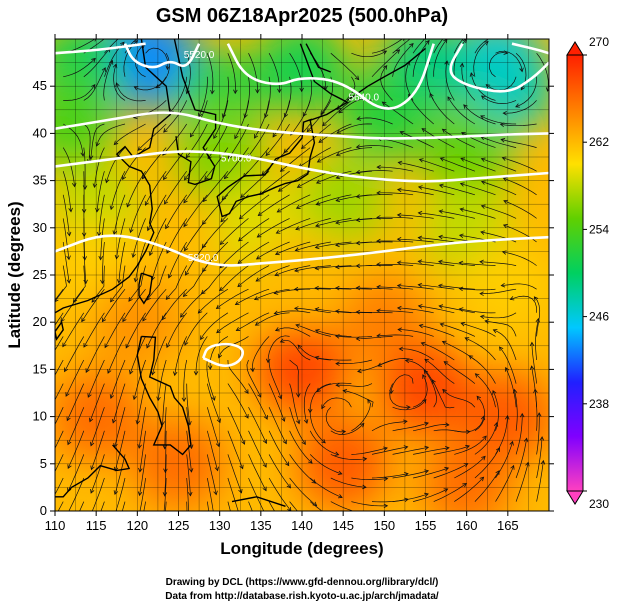 The width and height of the screenshot is (619, 605). What do you see at coordinates (575, 273) in the screenshot?
I see `colorbar-bar` at bounding box center [575, 273].